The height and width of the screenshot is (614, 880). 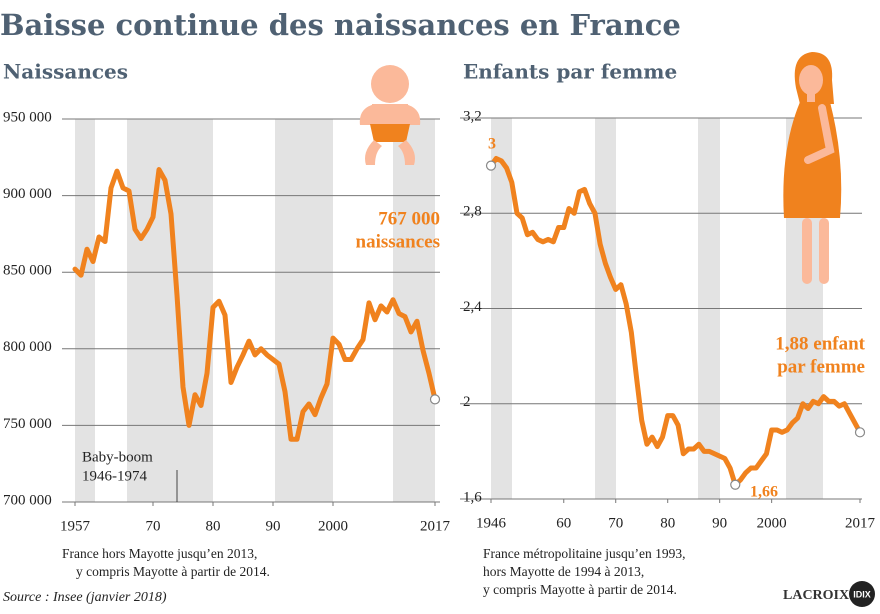 I want to click on badge-circle, so click(x=862, y=594).